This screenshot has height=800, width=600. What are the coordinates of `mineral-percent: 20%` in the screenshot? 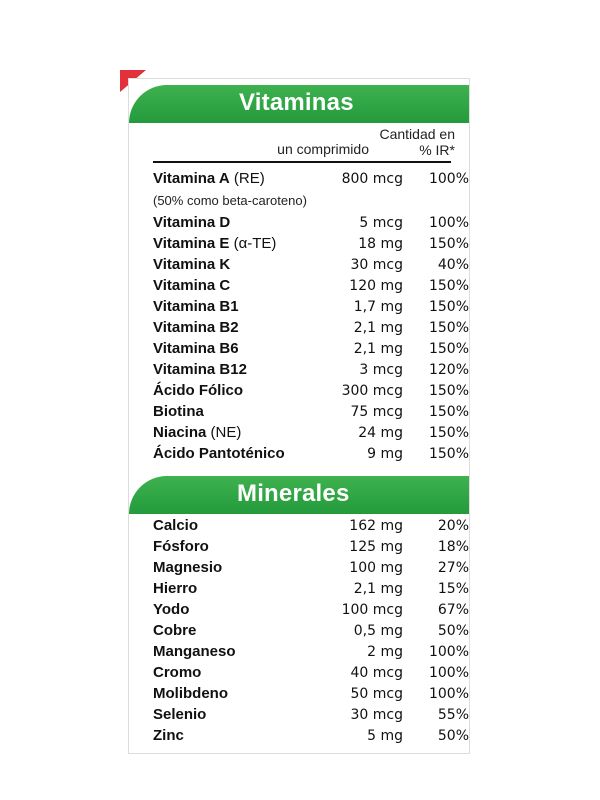 It's located at (453, 526).